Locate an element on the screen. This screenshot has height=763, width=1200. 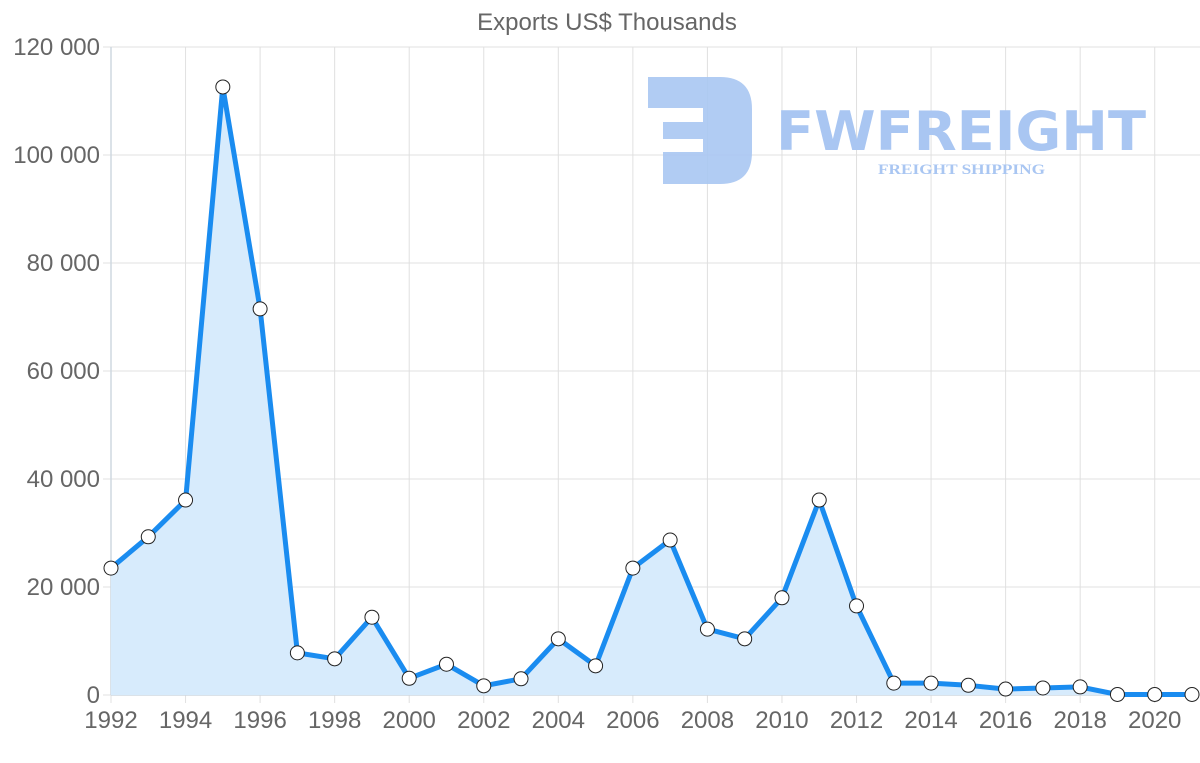
x-tick-label: 2008 is located at coordinates (707, 720).